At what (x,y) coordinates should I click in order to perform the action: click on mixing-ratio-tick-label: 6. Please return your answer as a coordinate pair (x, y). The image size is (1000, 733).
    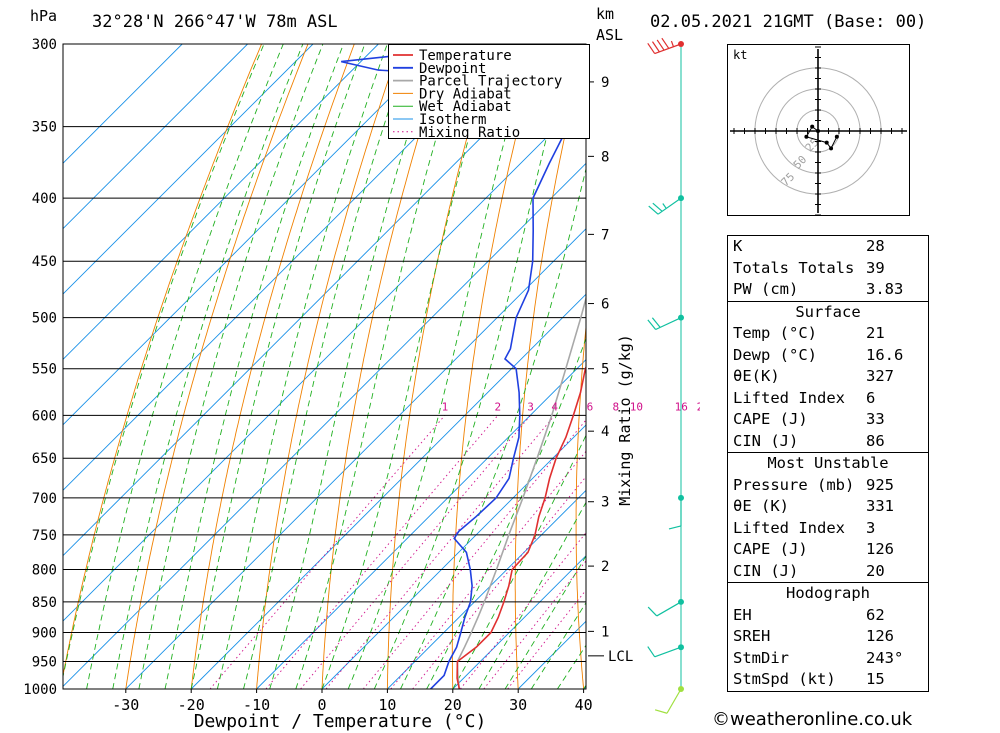
    Looking at the image, I should click on (590, 406).